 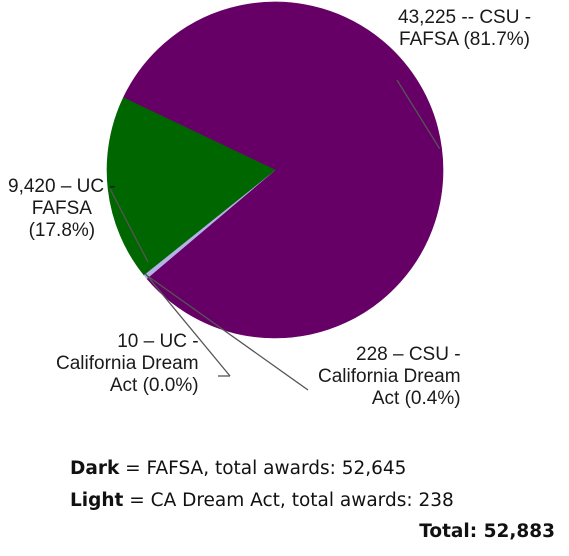 What do you see at coordinates (263, 468) in the screenshot?
I see `legend-fafsa-text: = FAFSA, total awards: 52,645` at bounding box center [263, 468].